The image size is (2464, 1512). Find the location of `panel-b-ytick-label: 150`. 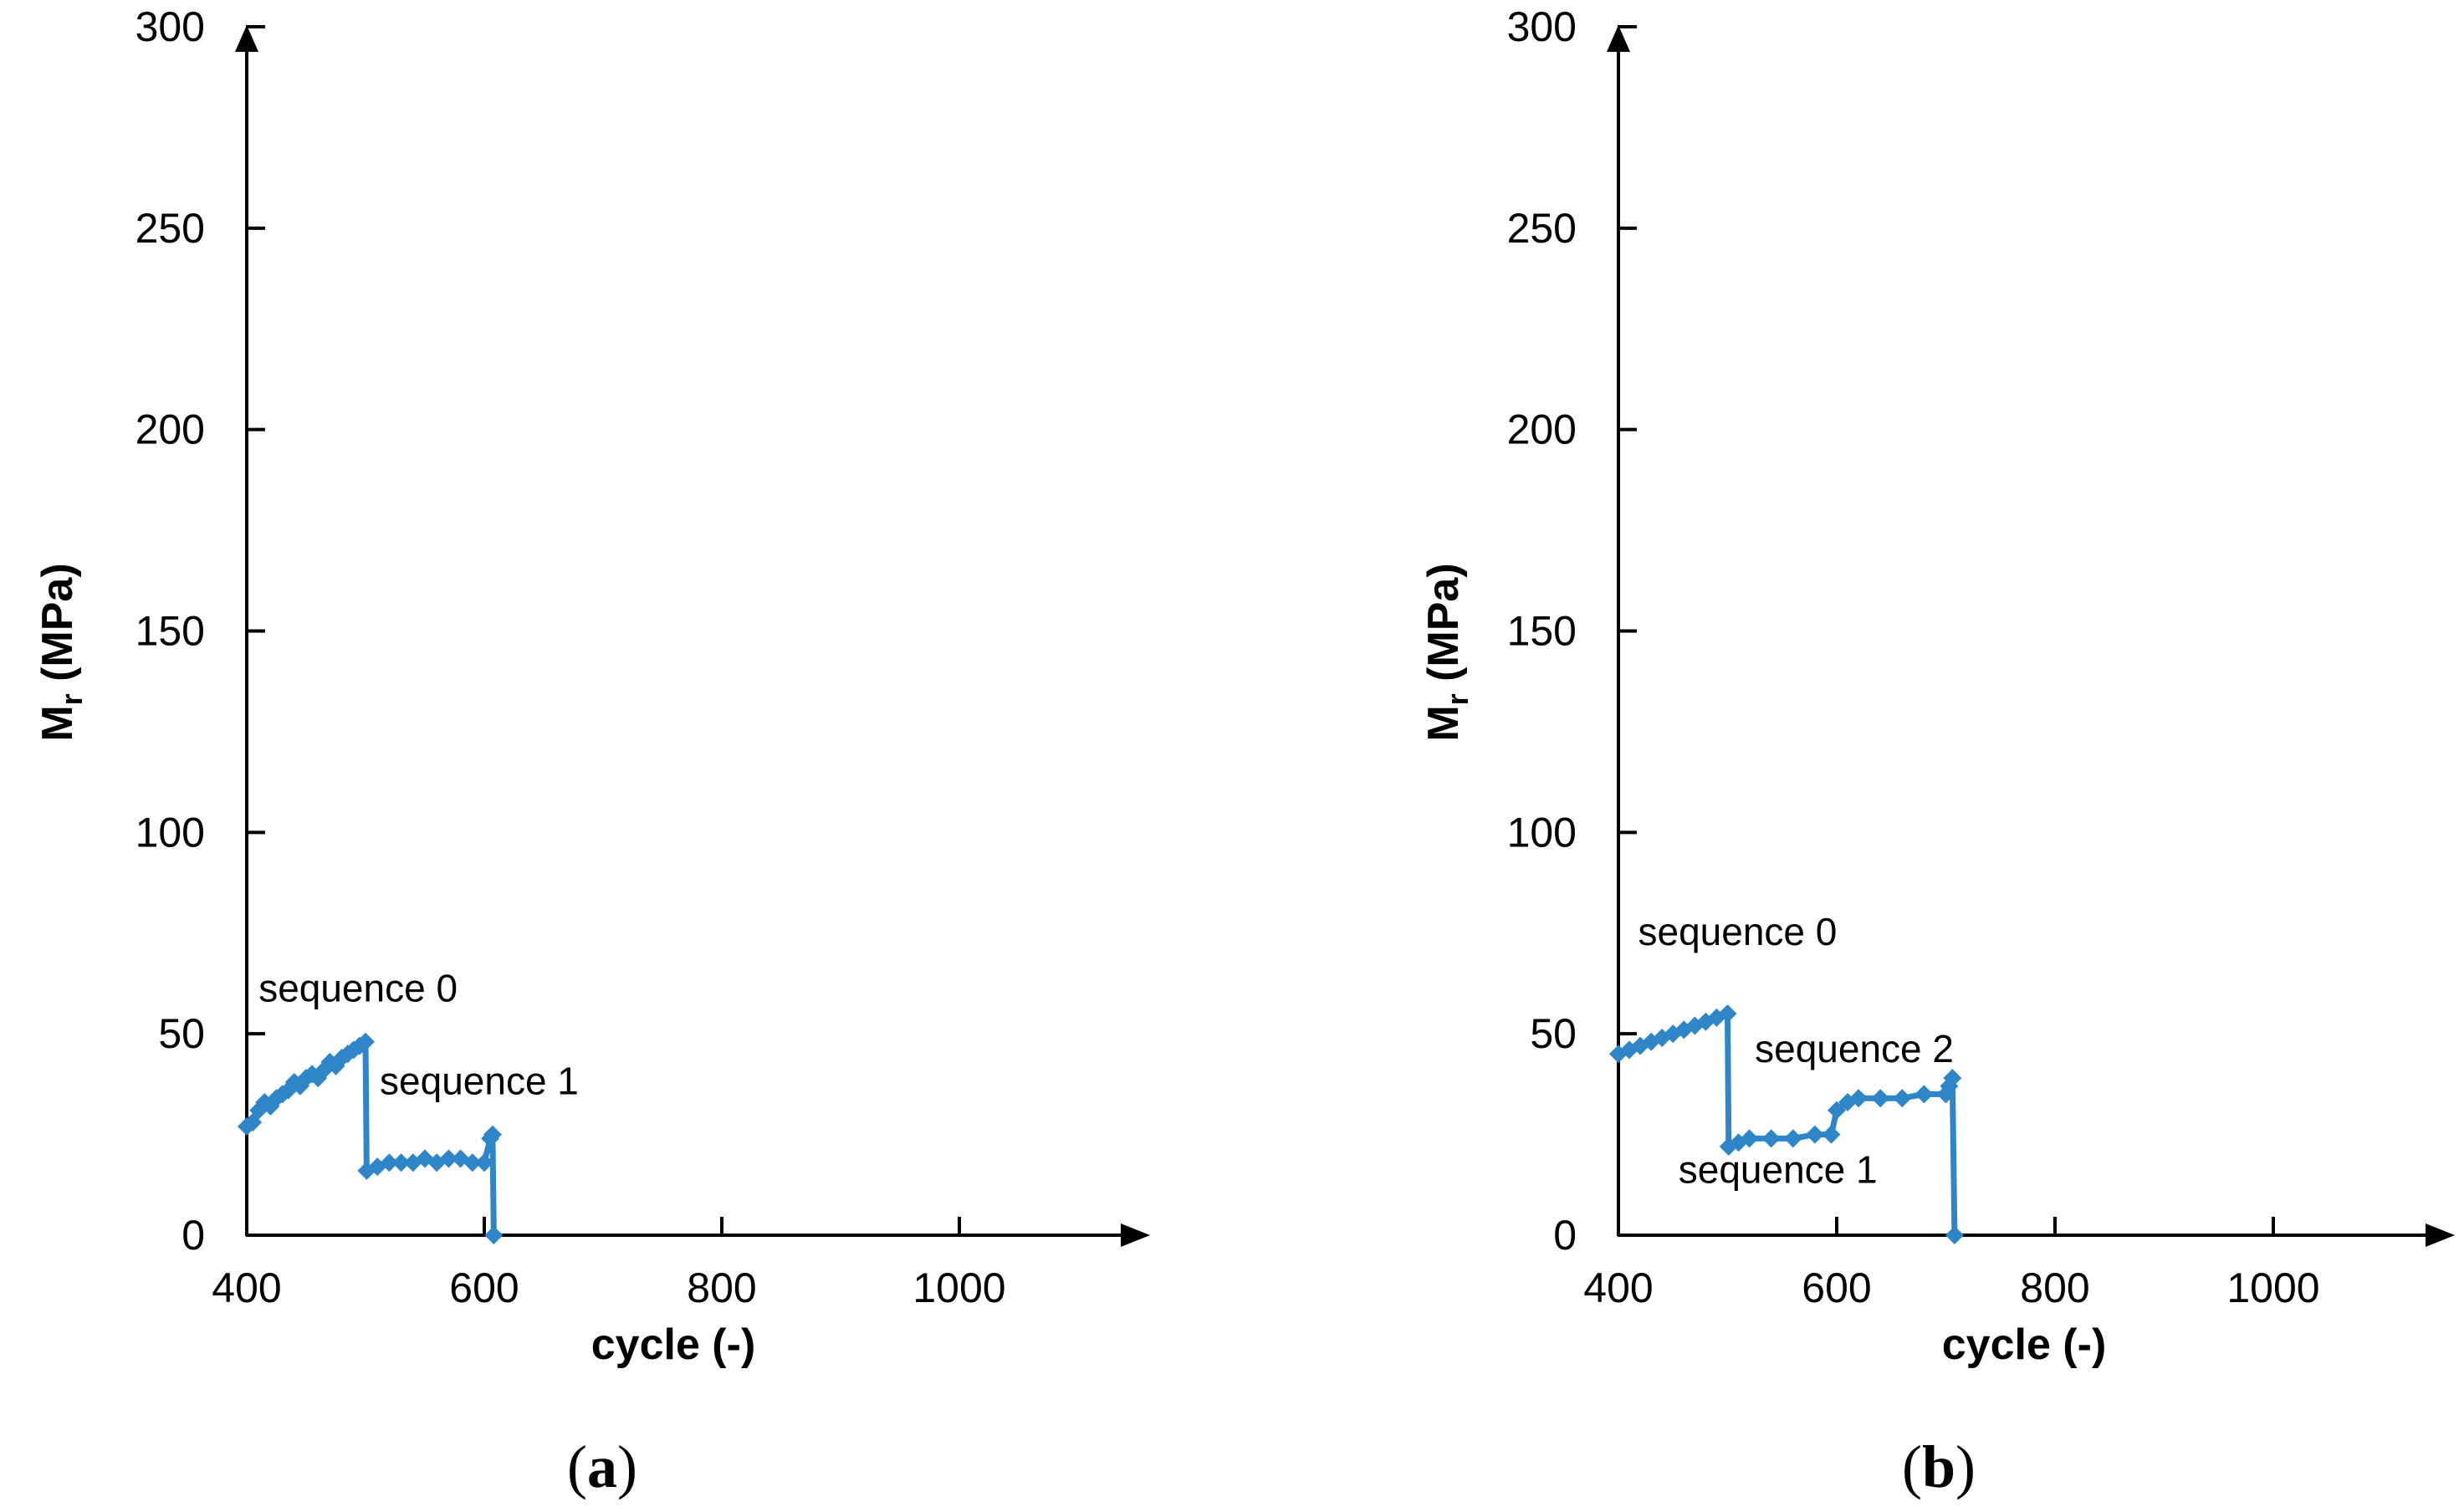

panel-b-ytick-label: 150 is located at coordinates (1542, 631).